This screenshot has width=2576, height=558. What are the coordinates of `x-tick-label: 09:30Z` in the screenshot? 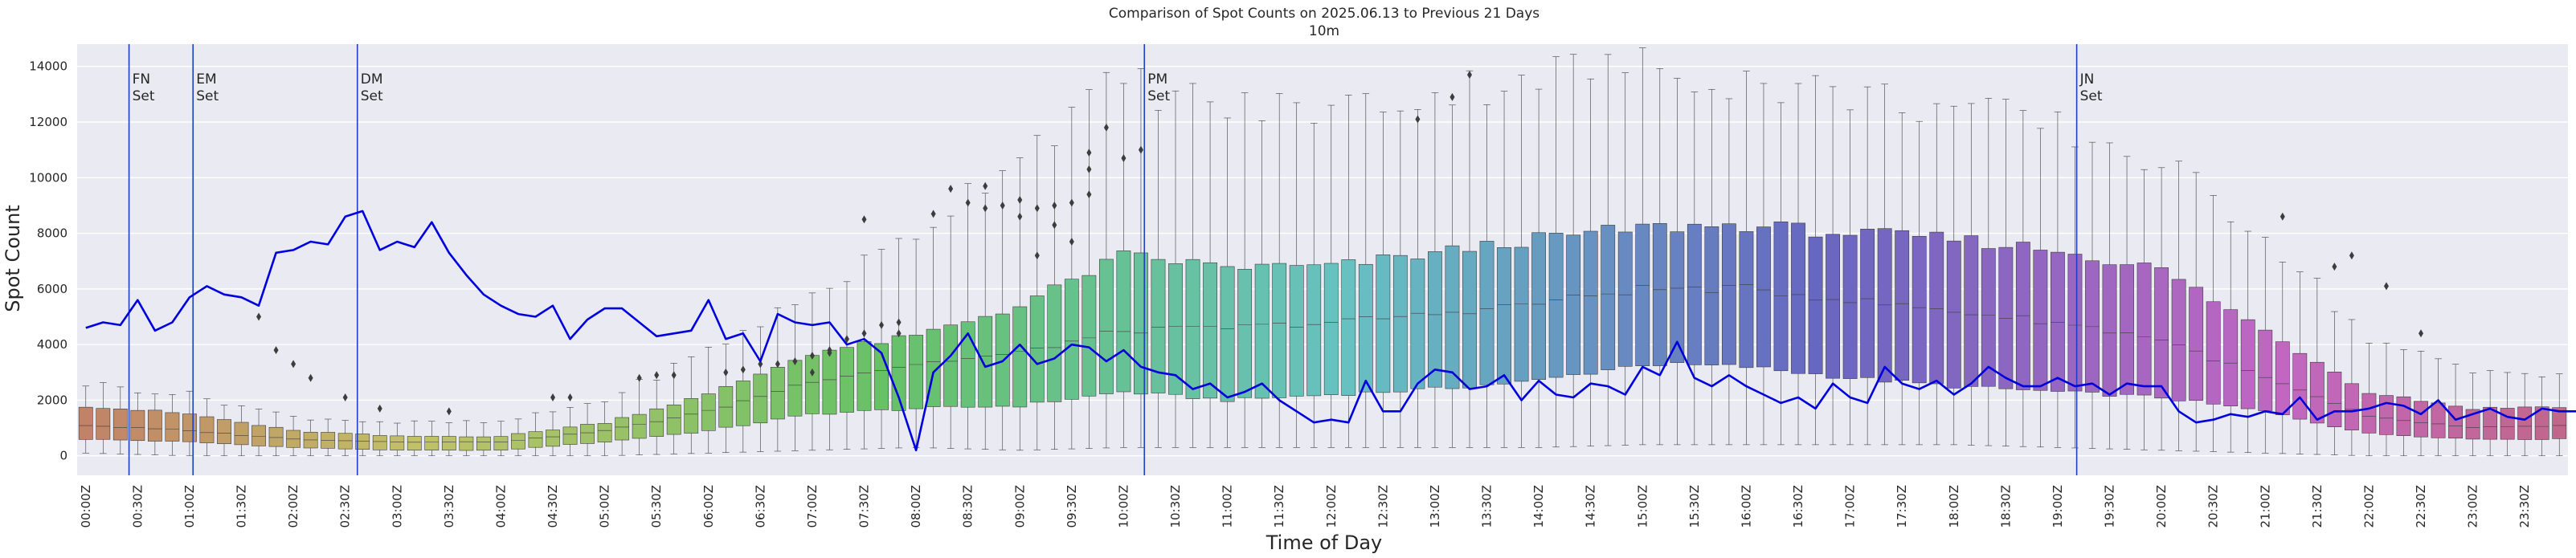 It's located at (1072, 506).